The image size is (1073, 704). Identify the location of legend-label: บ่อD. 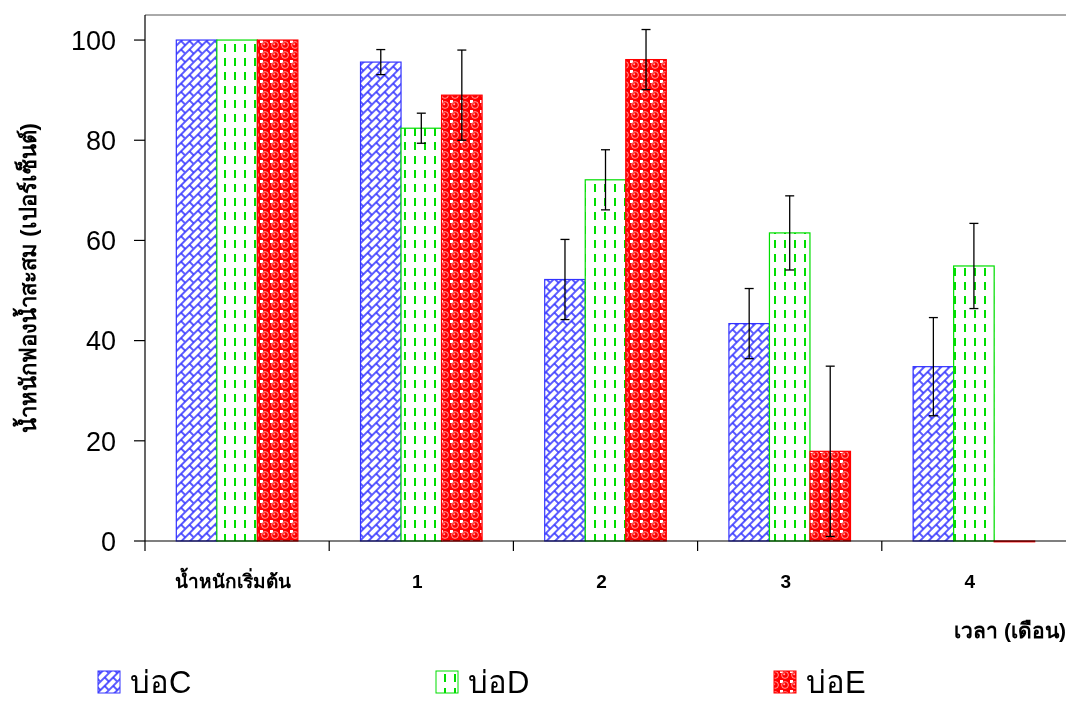
(499, 683).